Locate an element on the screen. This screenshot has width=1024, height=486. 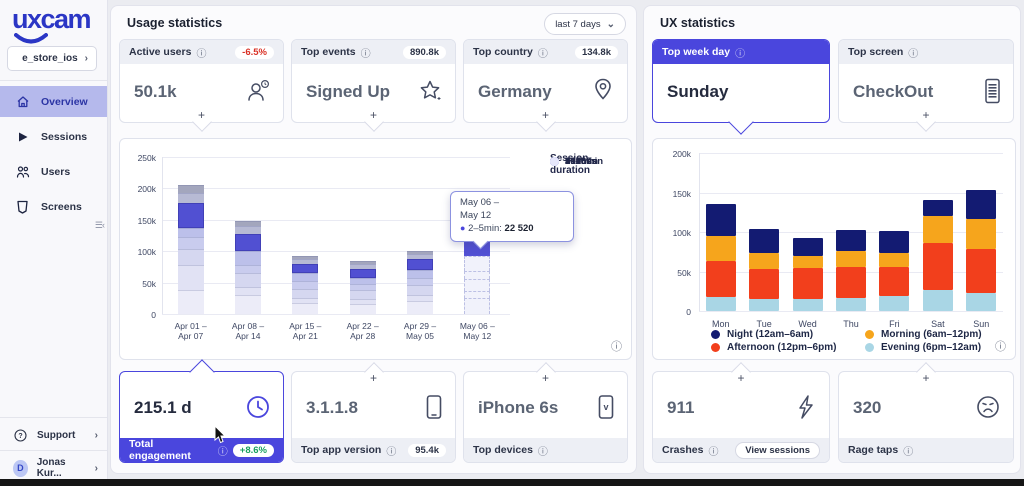
top-country-card: Top country ⓘ 134.8k Germany + is located at coordinates (545, 85).